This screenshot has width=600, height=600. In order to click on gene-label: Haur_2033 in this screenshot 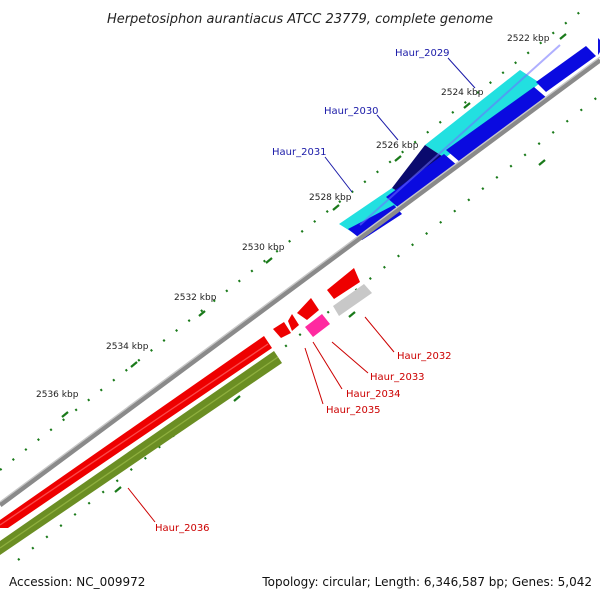, I will do `click(397, 377)`.